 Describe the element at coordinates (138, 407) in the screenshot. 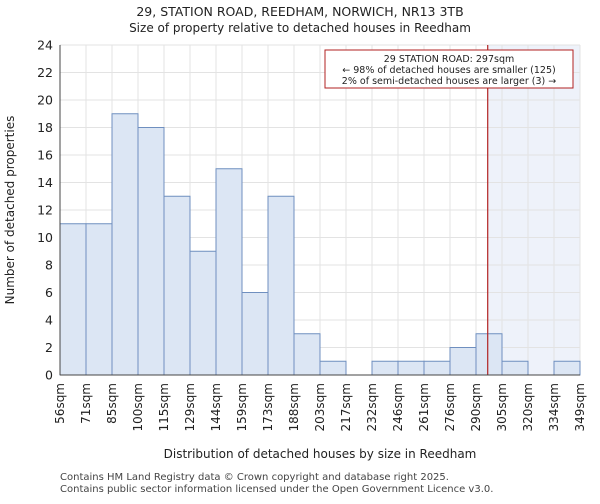

I see `x-tick-label: 100sqm` at that location.